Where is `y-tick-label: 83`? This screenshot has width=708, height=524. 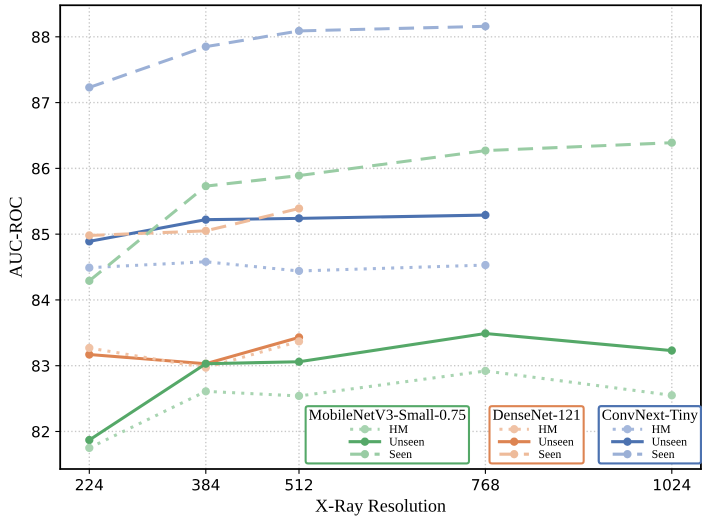
y-tick-label: 83 is located at coordinates (41, 366).